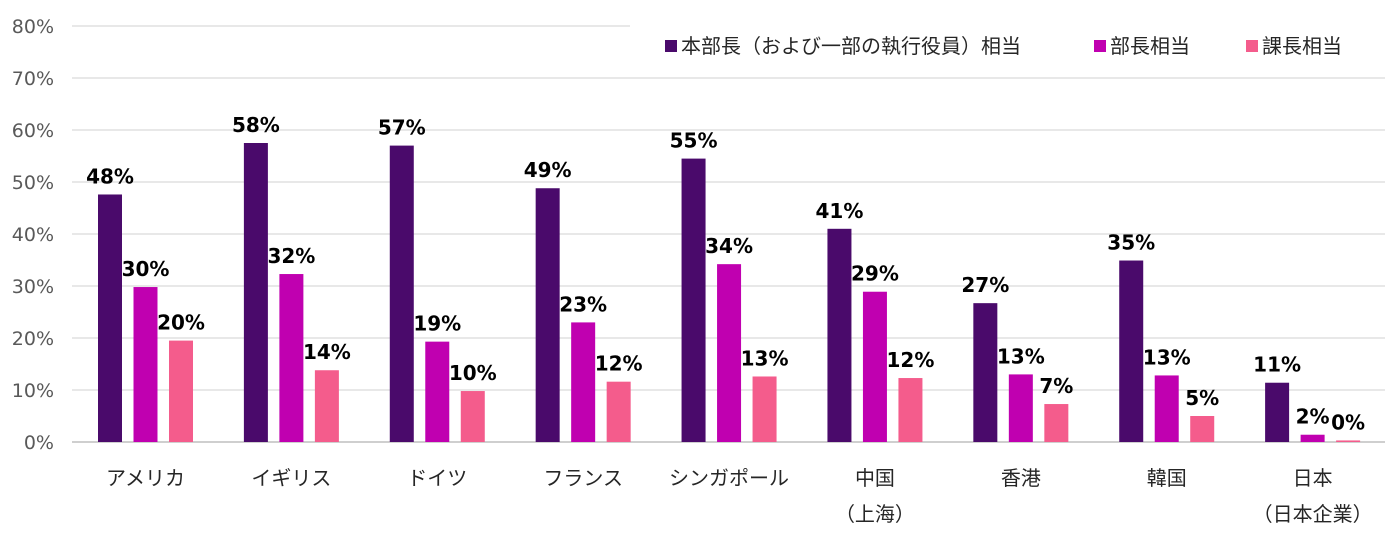 This screenshot has height=538, width=1391. Describe the element at coordinates (291, 478) in the screenshot. I see `x-tick-label: イギリス` at that location.